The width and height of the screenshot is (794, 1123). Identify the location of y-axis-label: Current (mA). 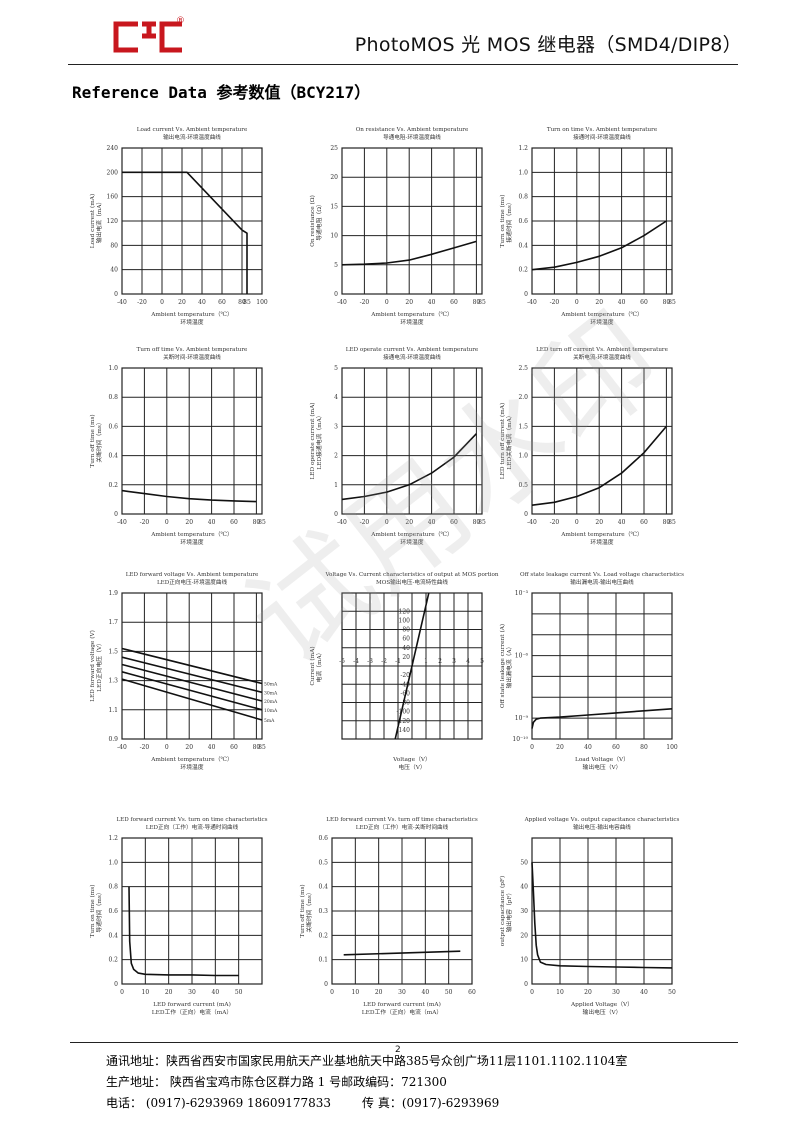
(312, 665).